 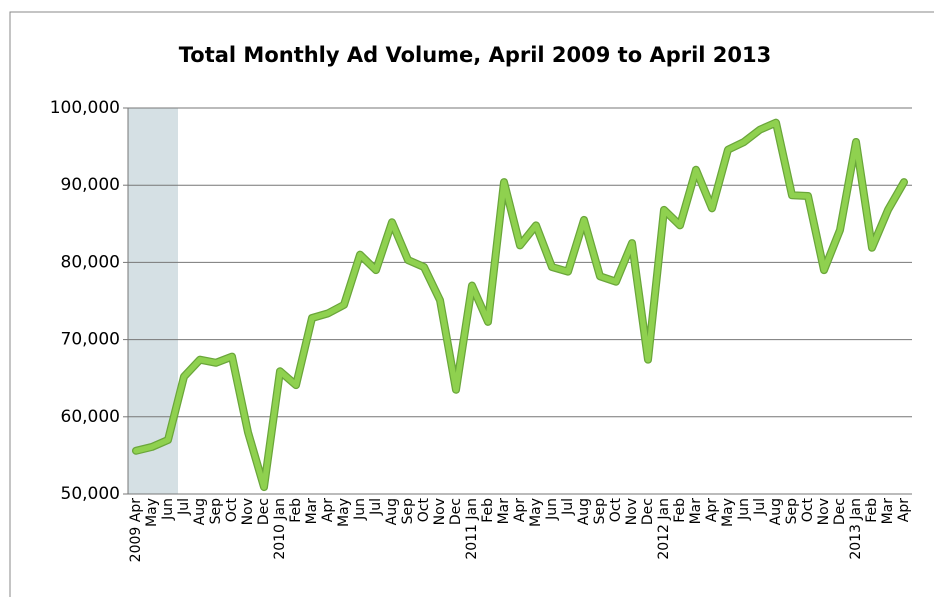 What do you see at coordinates (90, 417) in the screenshot?
I see `y-tick-label: 60,000` at bounding box center [90, 417].